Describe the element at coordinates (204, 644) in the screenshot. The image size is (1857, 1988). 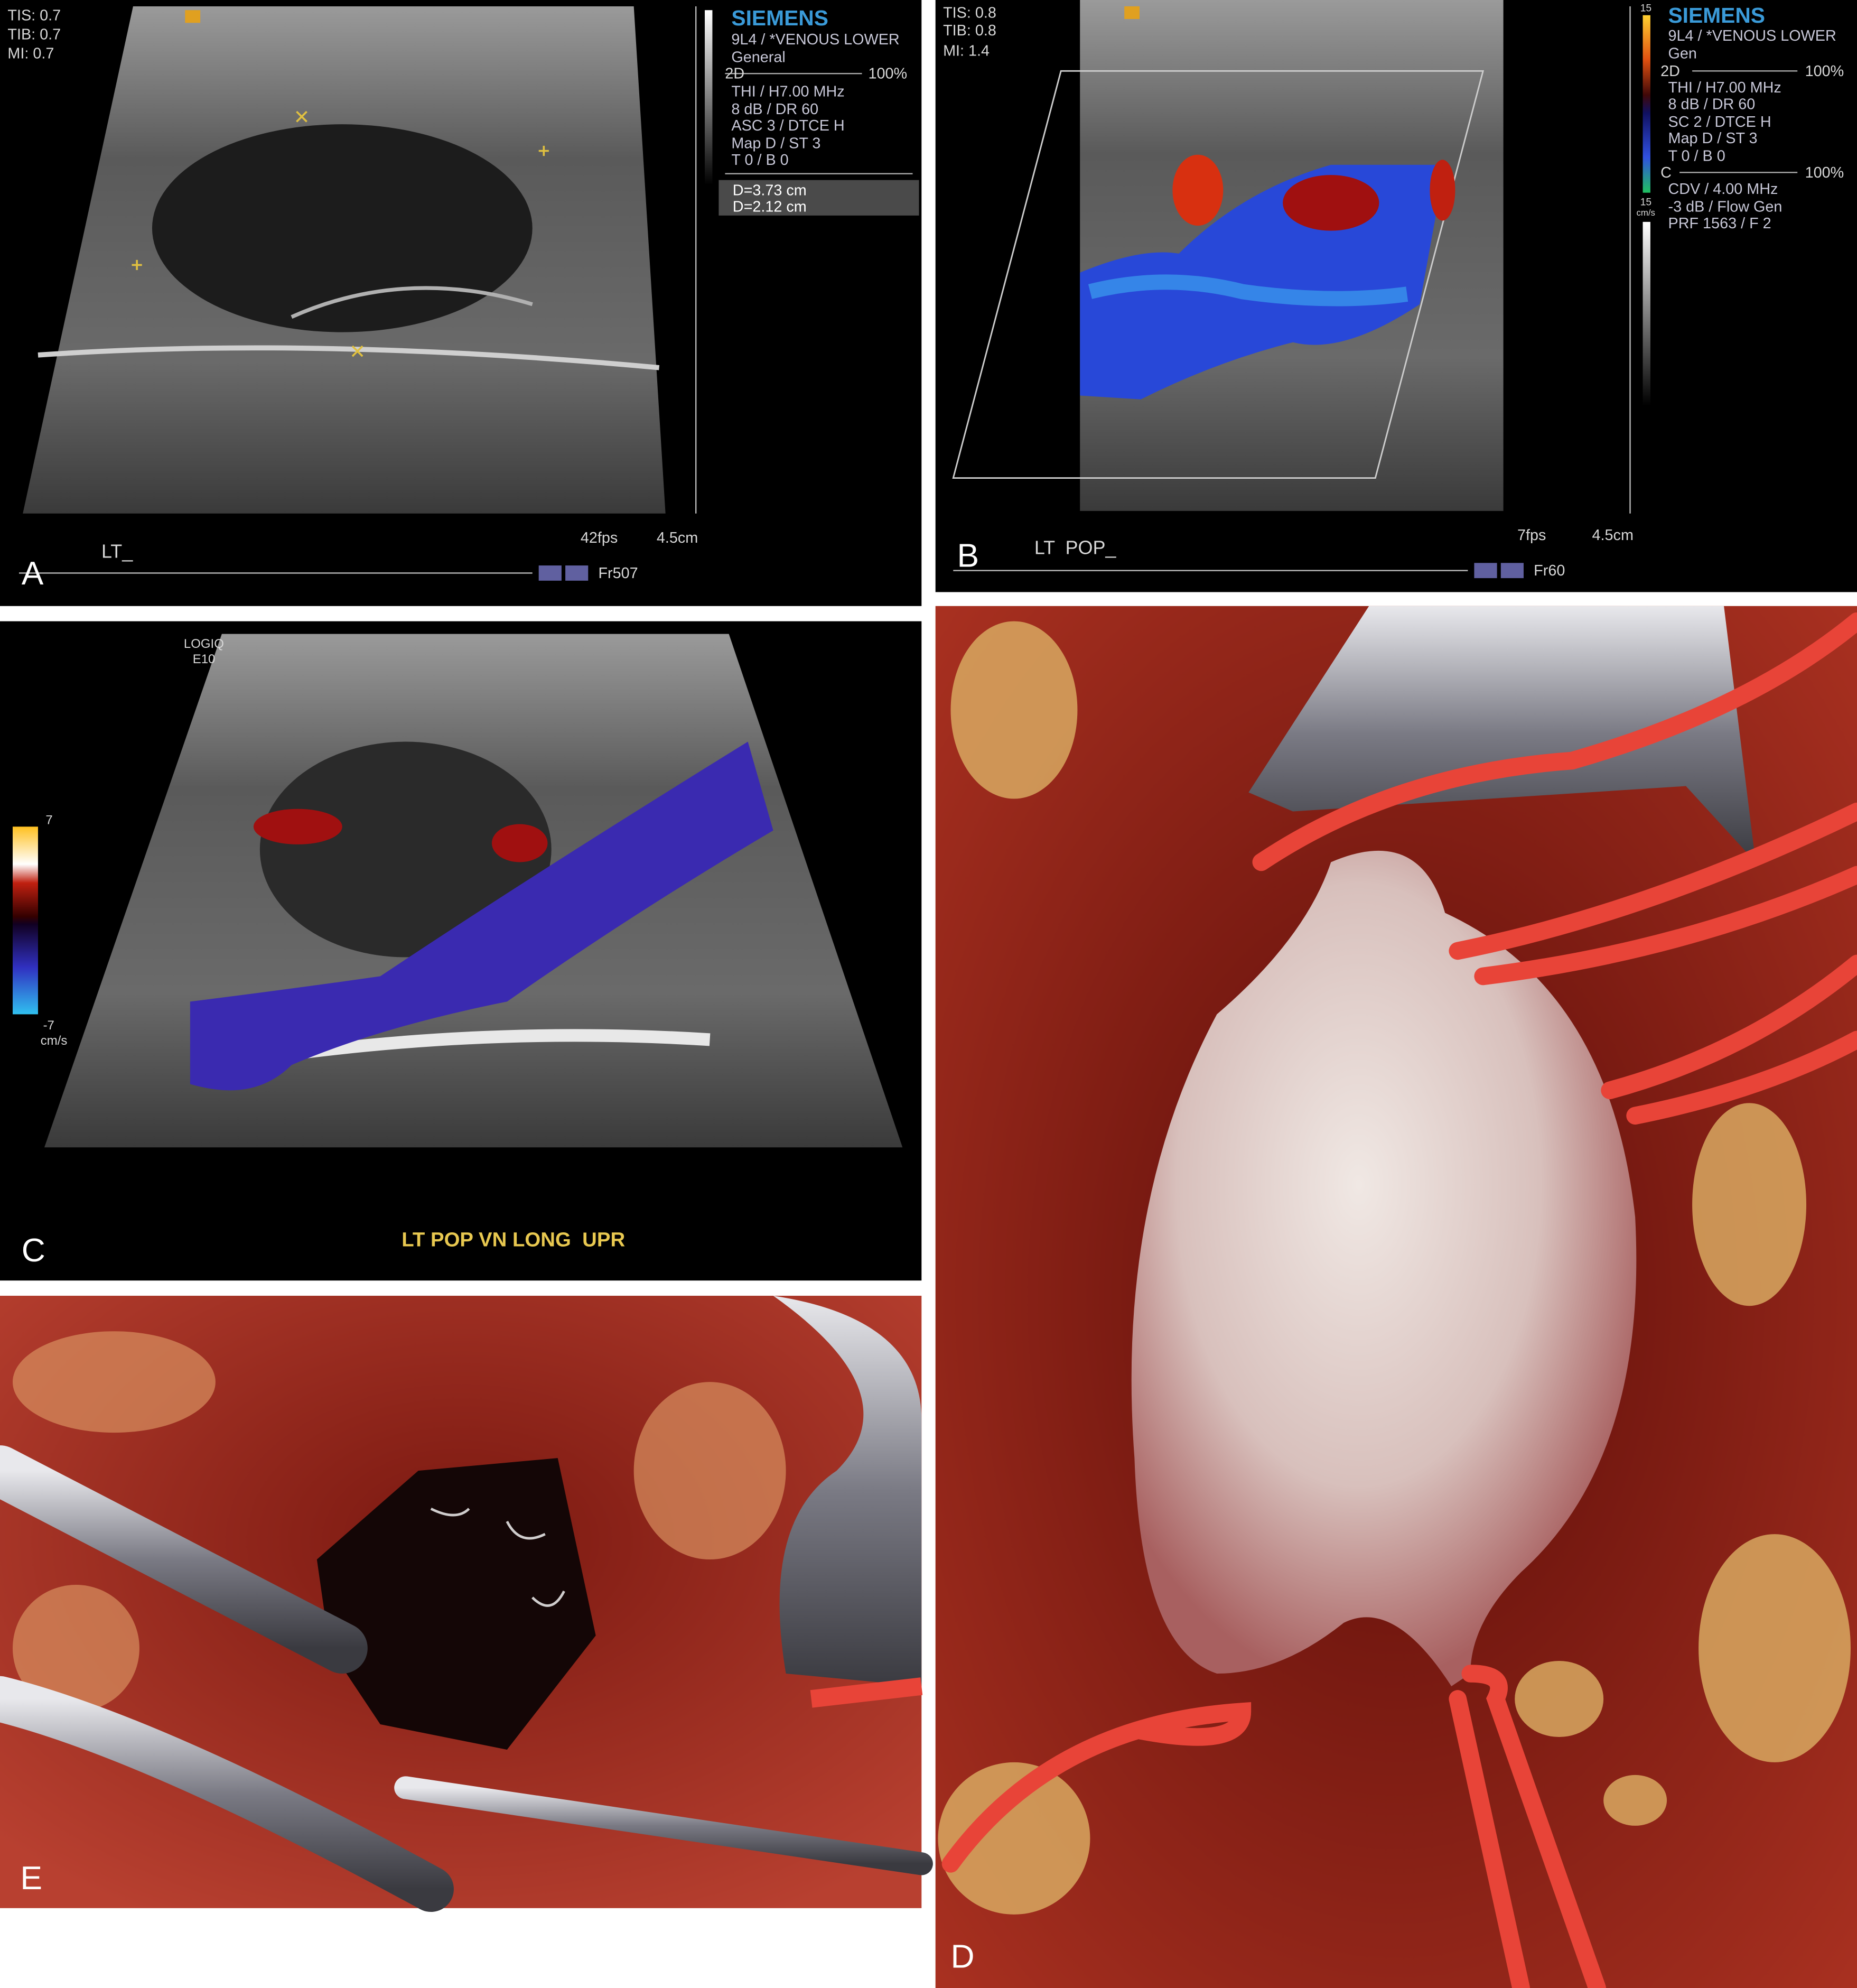
I see `system-label: LOGIQ` at that location.